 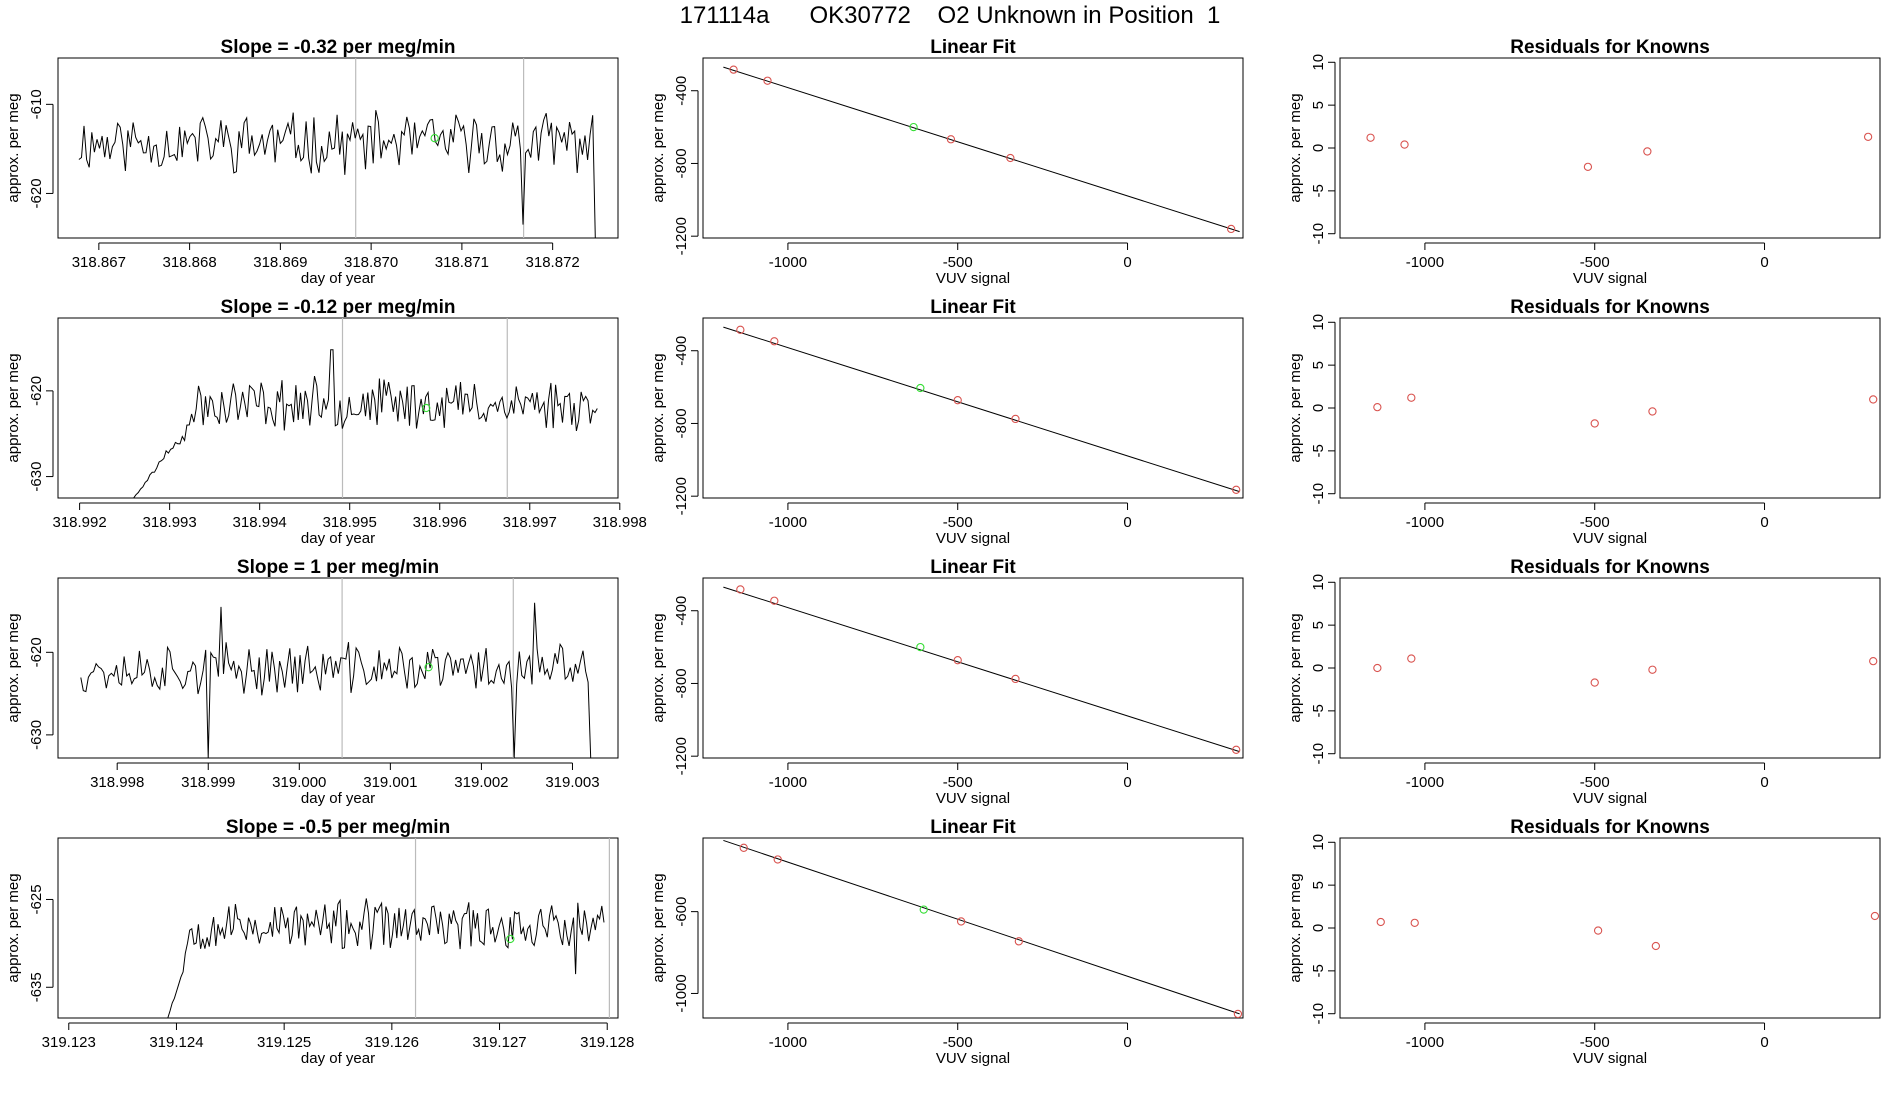 I want to click on fit-line, so click(x=981, y=927).